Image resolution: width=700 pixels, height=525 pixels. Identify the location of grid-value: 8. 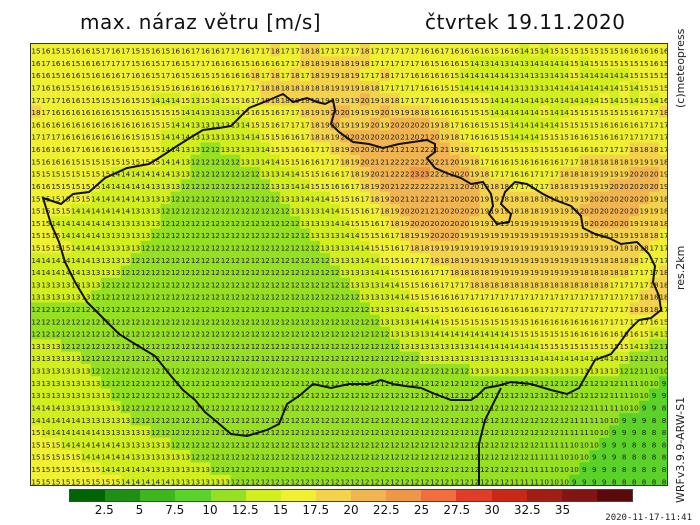
(644, 469).